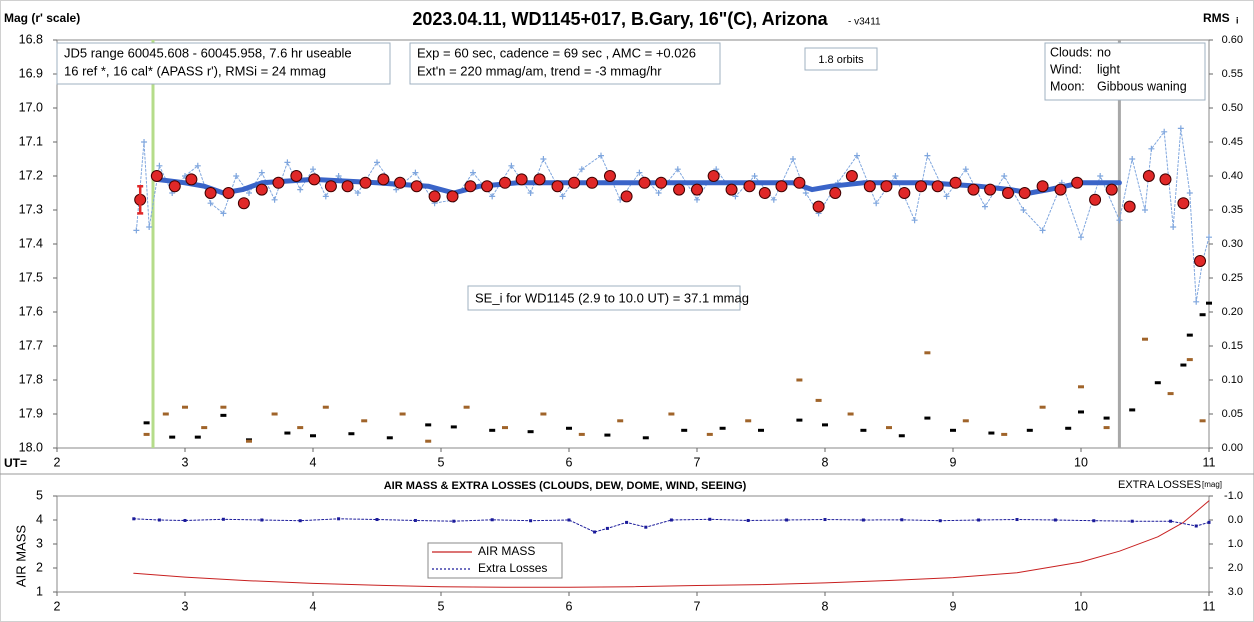 This screenshot has height=622, width=1254. Describe the element at coordinates (1159, 485) in the screenshot. I see `y2-axis-label: EXTRA LOSSES` at that location.